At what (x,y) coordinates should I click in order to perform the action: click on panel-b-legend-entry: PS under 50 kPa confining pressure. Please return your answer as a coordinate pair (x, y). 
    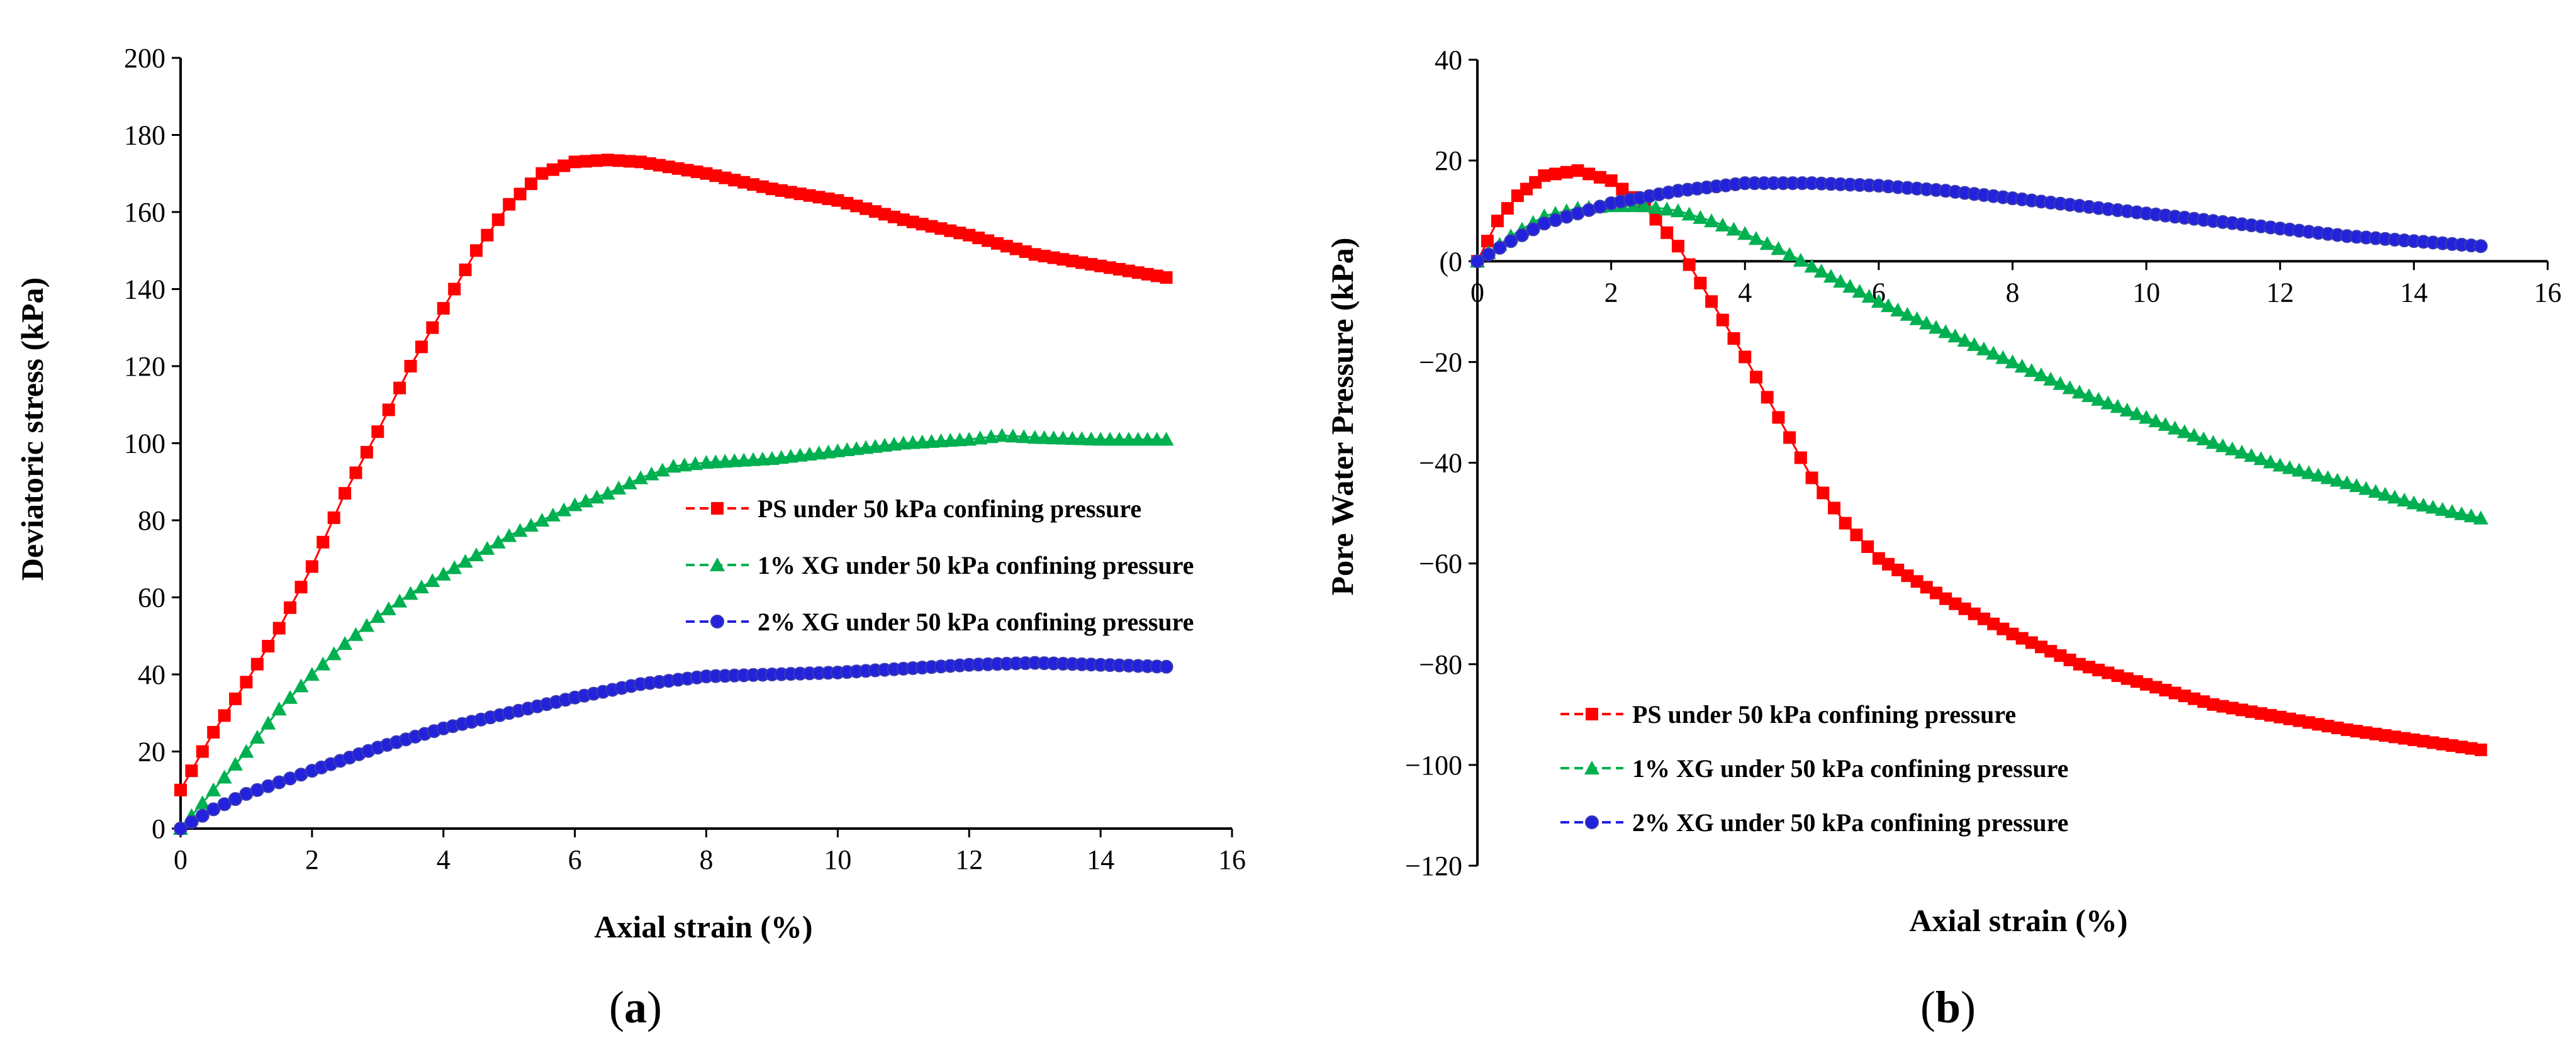
    Looking at the image, I should click on (1788, 715).